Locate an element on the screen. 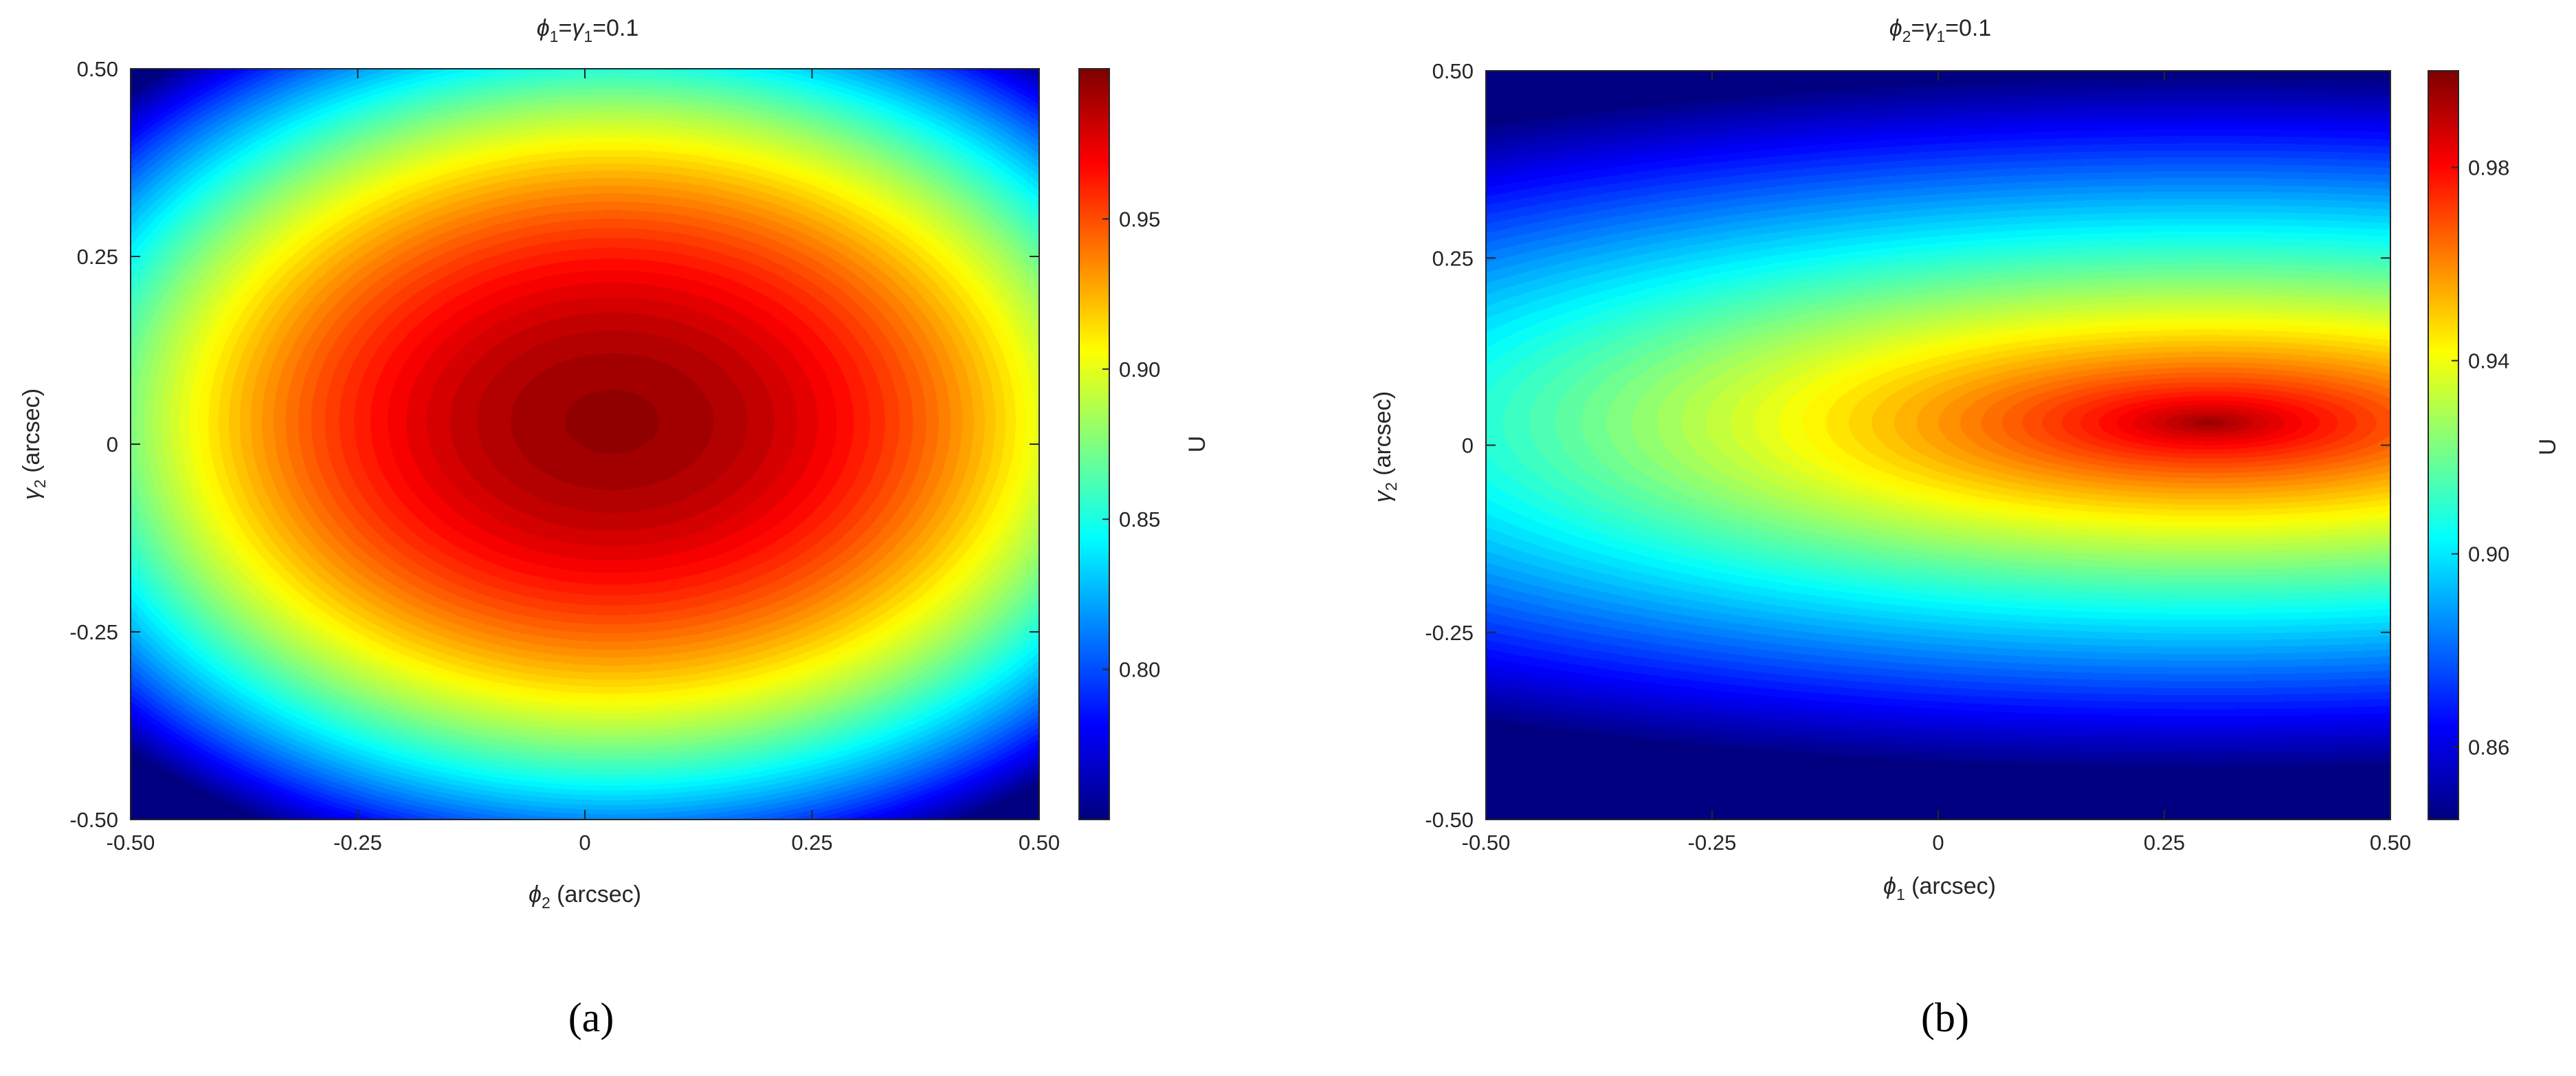 This screenshot has width=2576, height=1076. colorbar-tick-label: 0.86 is located at coordinates (2488, 748).